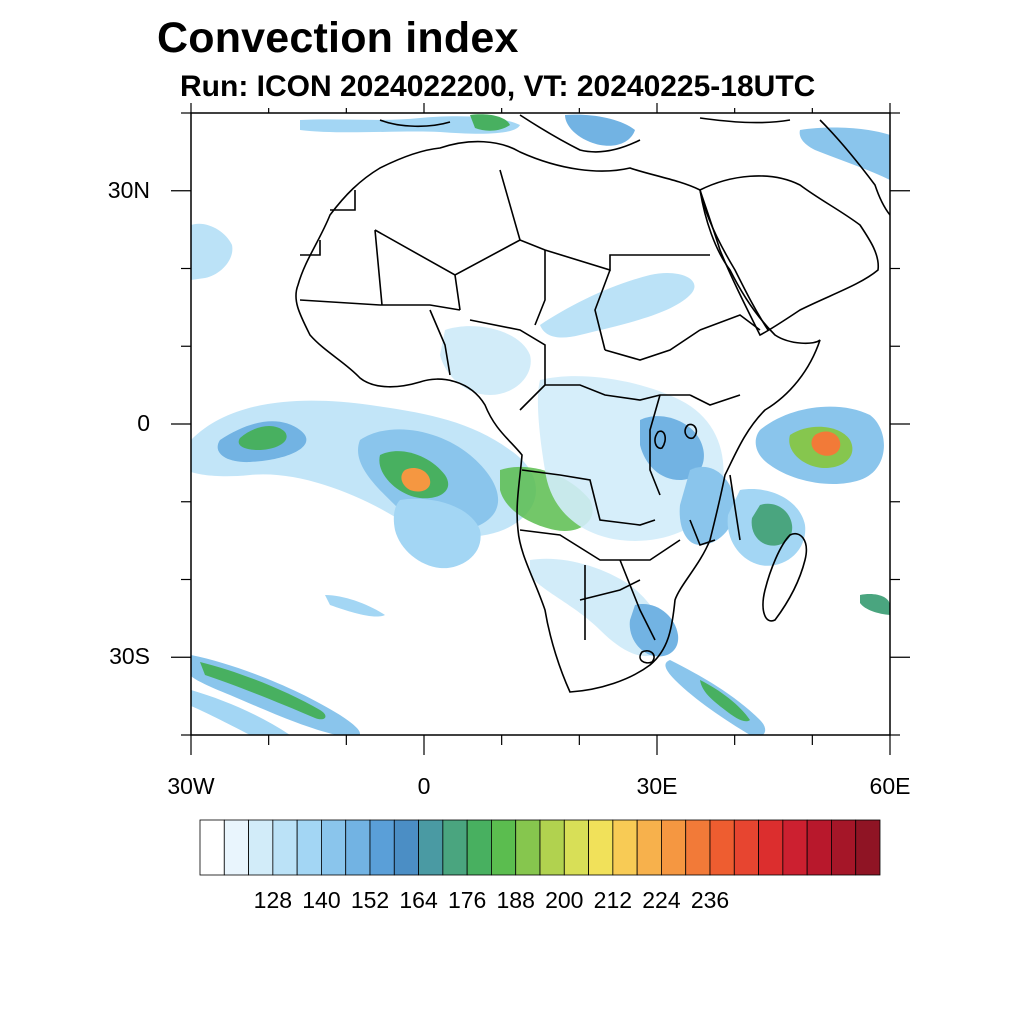 The height and width of the screenshot is (1024, 1024). I want to click on inner-borders-north, so click(504, 260).